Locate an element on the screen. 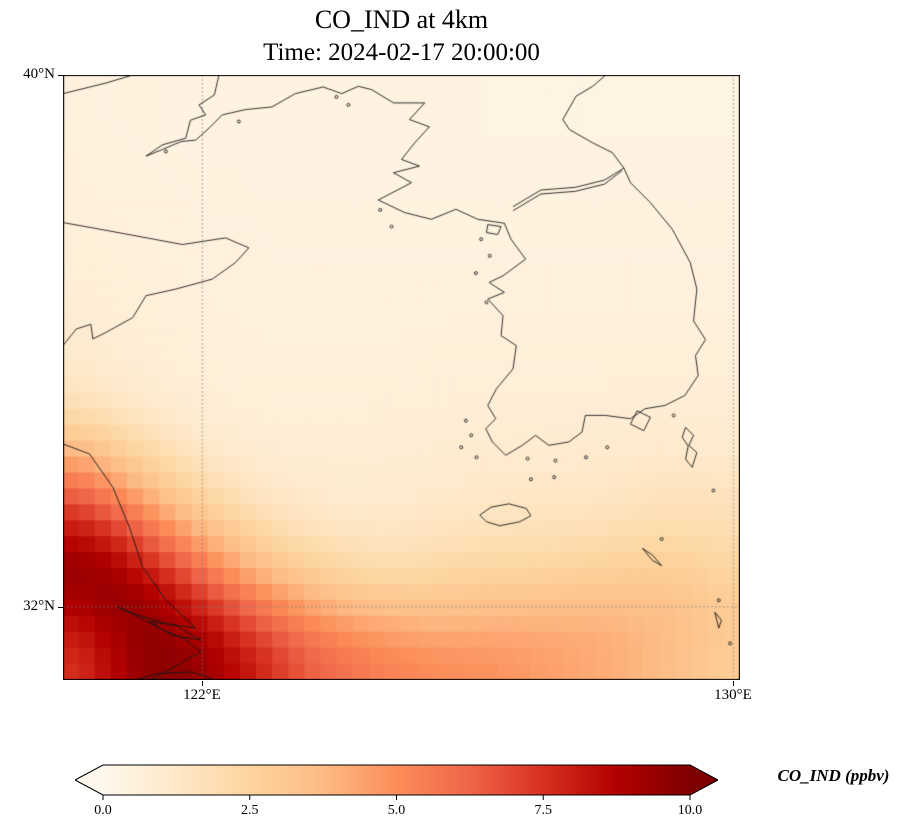  y-axis-tick-label-40n: 40°N is located at coordinates (39, 74).